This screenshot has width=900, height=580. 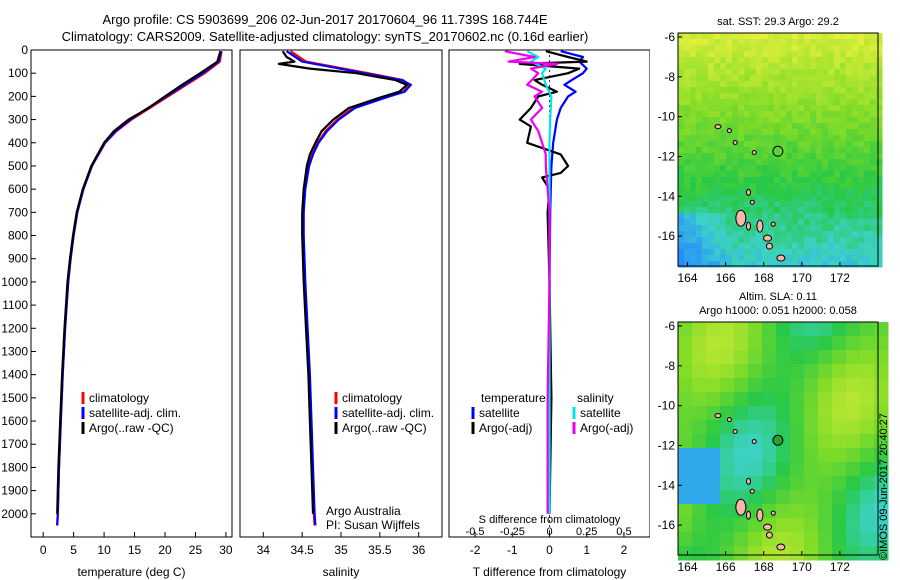 What do you see at coordinates (718, 127) in the screenshot?
I see `sst_map-island` at bounding box center [718, 127].